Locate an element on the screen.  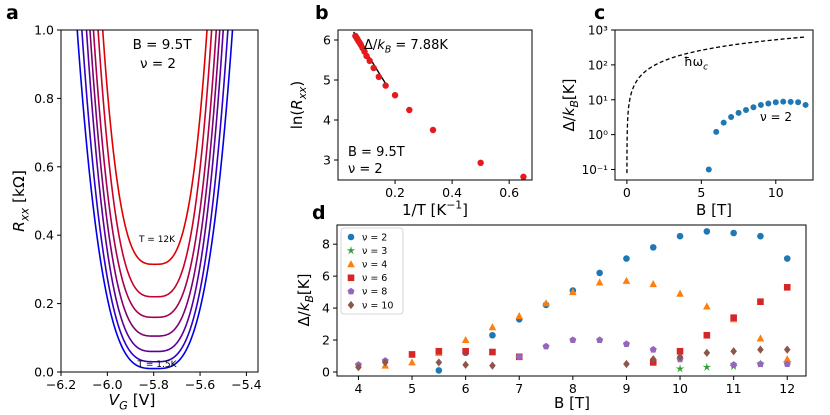
panel-a-xtick-label: −5.8 is located at coordinates (154, 384).